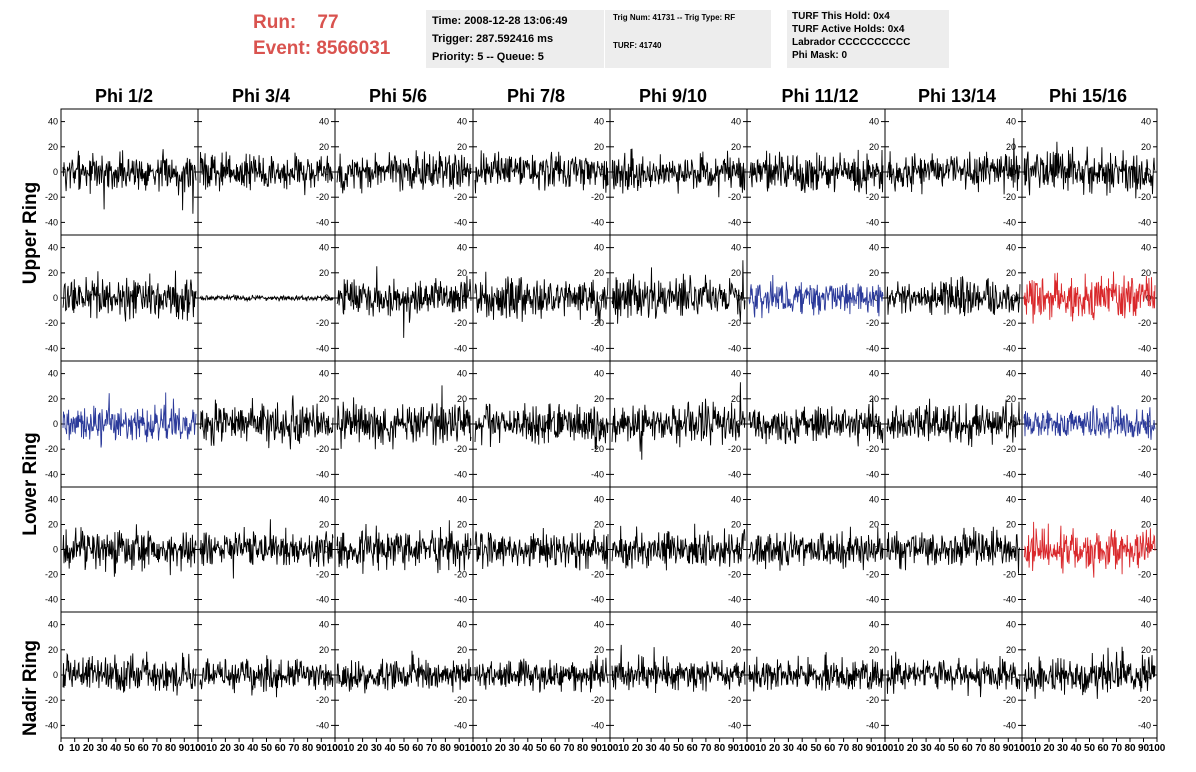 The image size is (1196, 772). Describe the element at coordinates (624, 748) in the screenshot. I see `x-tick-label: 10` at that location.